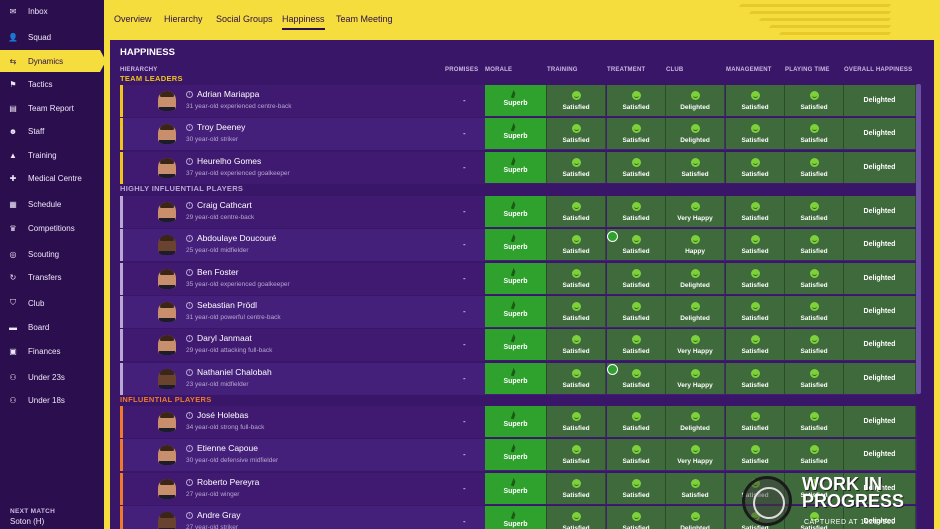 The height and width of the screenshot is (529, 940). I want to click on club-cell: Satisfied, so click(695, 488).